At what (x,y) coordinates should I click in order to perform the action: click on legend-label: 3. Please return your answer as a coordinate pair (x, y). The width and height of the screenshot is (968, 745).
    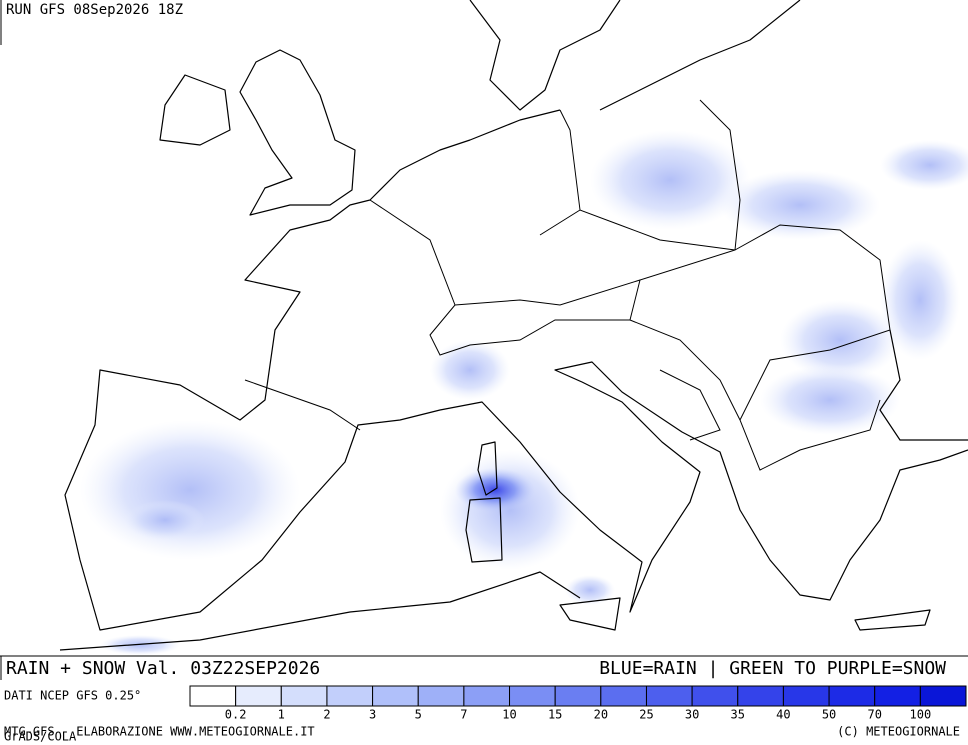
    Looking at the image, I should click on (372, 715).